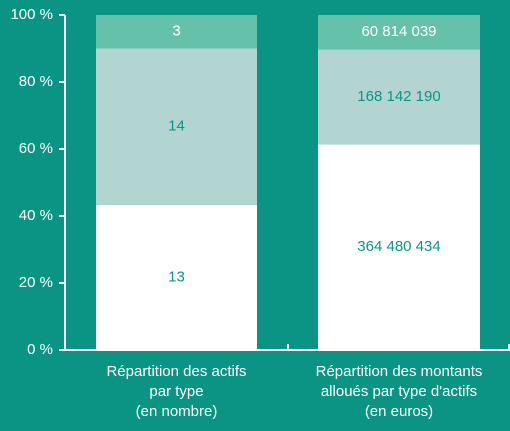  Describe the element at coordinates (177, 411) in the screenshot. I see `x-tick-label: (en nombre)` at that location.